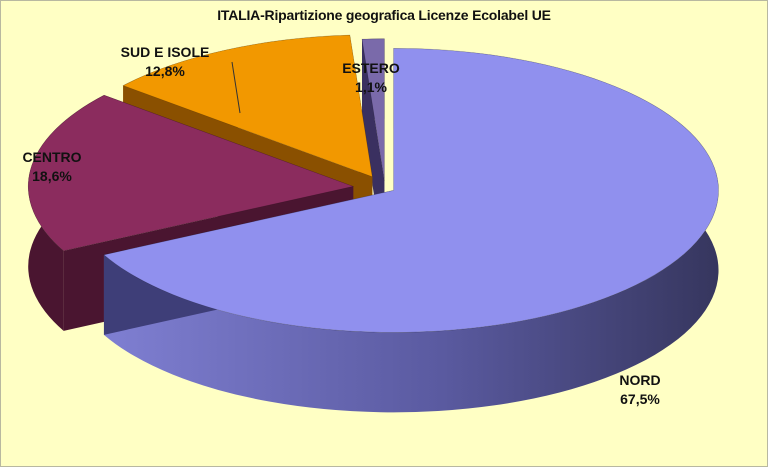 Image resolution: width=768 pixels, height=467 pixels. I want to click on slice-value-estero: 1,1%, so click(371, 87).